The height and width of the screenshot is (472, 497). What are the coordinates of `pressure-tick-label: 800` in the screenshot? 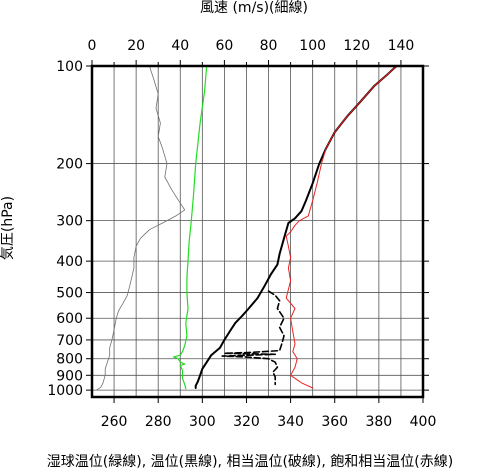 It's located at (69, 360).